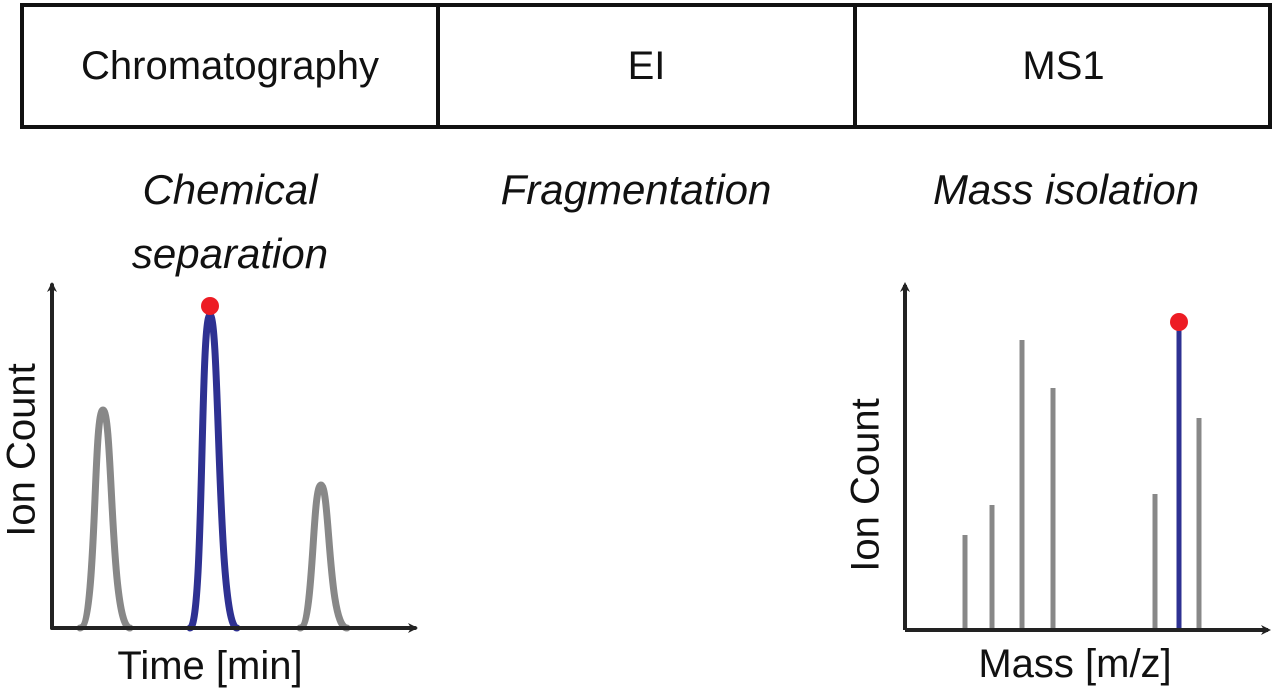 The image size is (1276, 695). What do you see at coordinates (1075, 664) in the screenshot?
I see `x-axis-label: Mass [m/z]` at bounding box center [1075, 664].